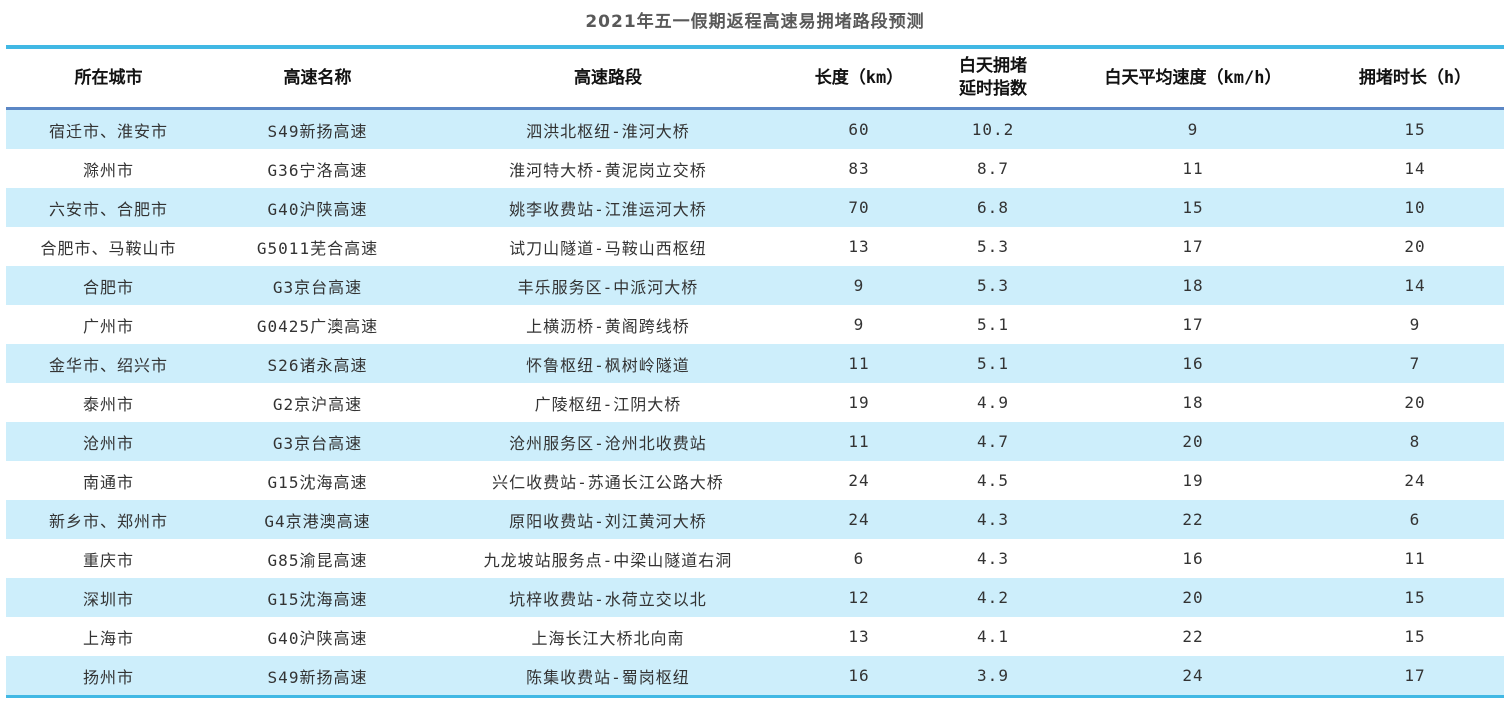 The height and width of the screenshot is (716, 1510). I want to click on table-cell: 丰乐服务区-中派河大桥, so click(608, 287).